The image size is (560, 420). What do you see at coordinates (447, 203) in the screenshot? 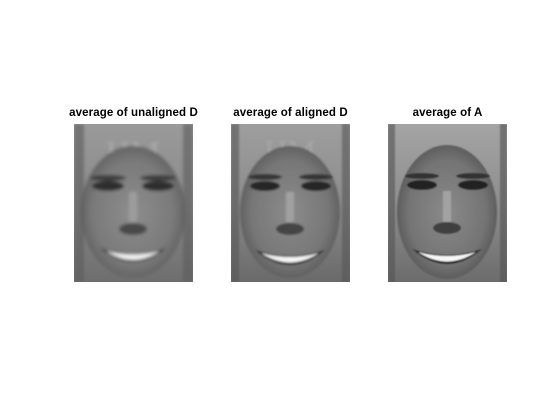
I see `average-face-image-a` at bounding box center [447, 203].